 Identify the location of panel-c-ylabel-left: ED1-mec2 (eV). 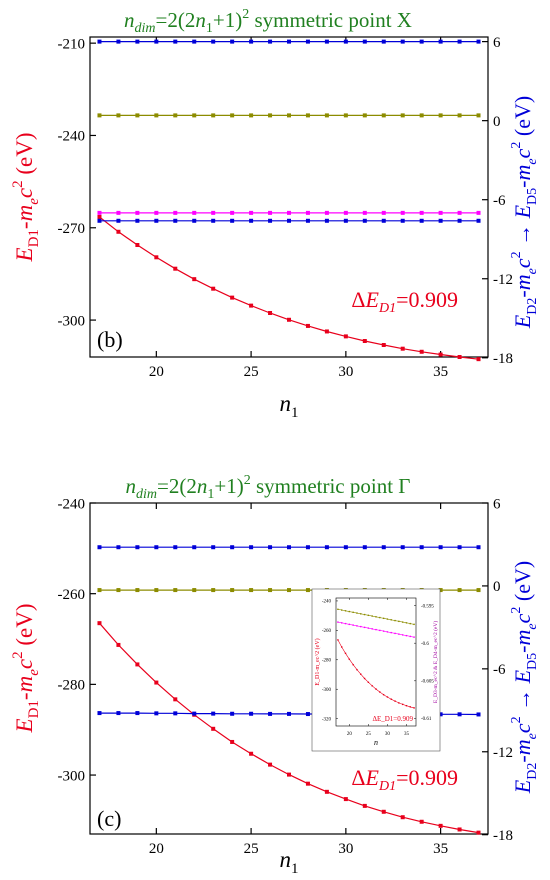
(26, 669).